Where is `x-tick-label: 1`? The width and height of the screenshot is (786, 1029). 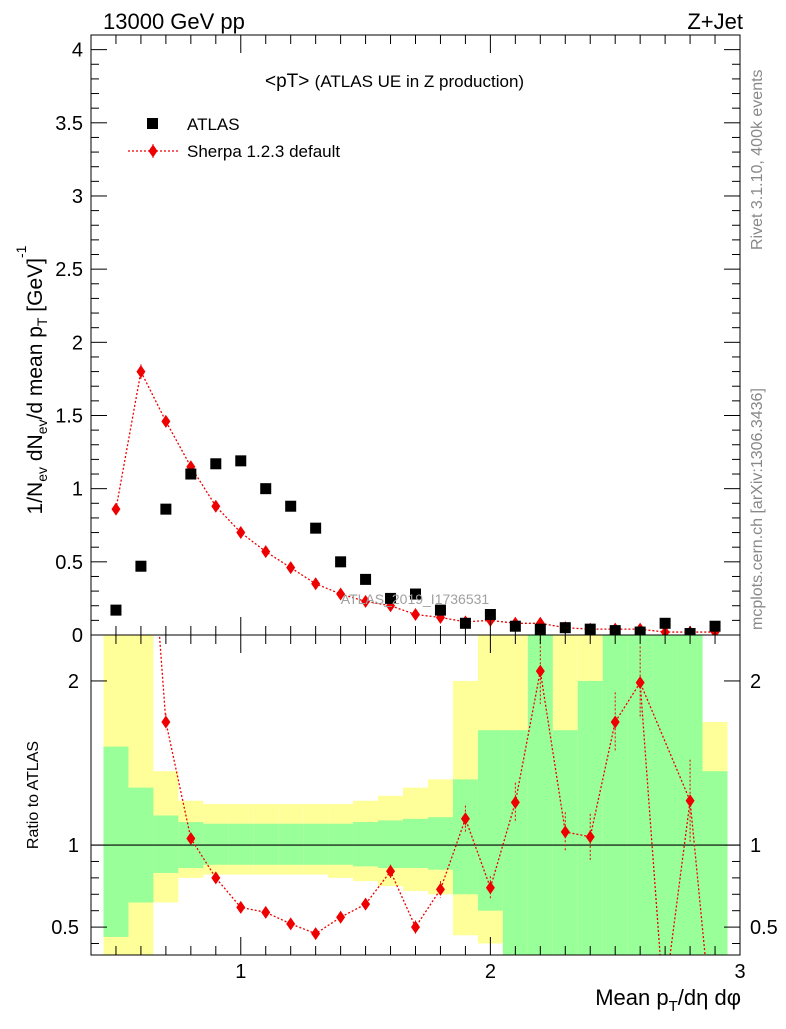 x-tick-label: 1 is located at coordinates (240, 972).